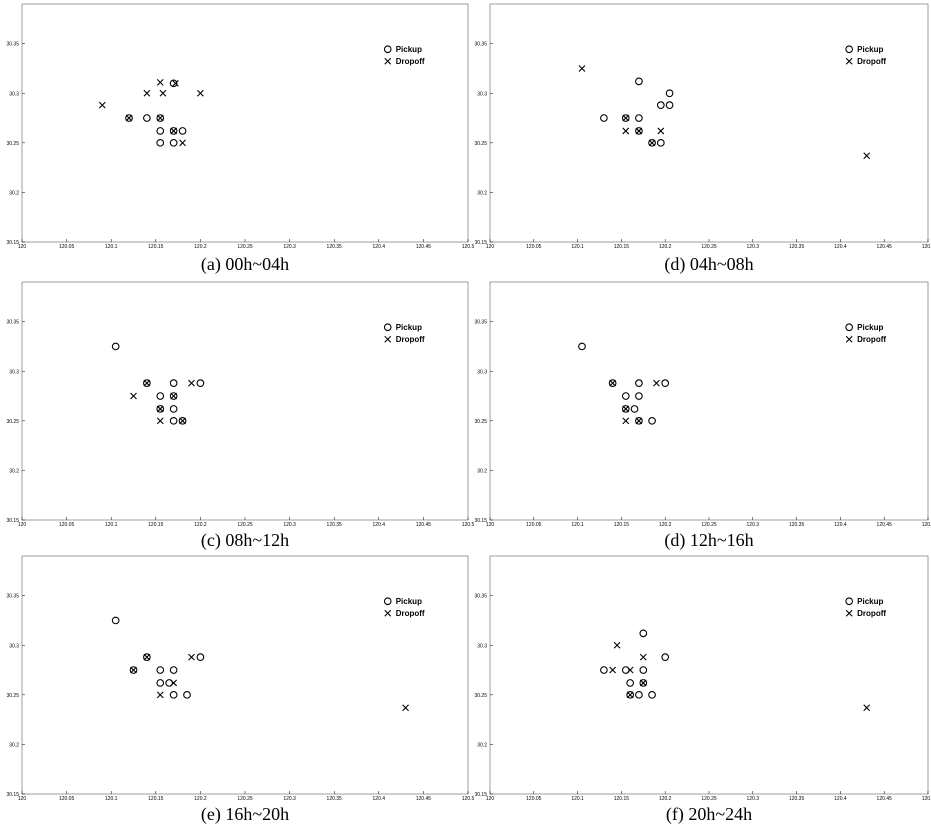  I want to click on x-tick-label: 120.15, so click(156, 525).